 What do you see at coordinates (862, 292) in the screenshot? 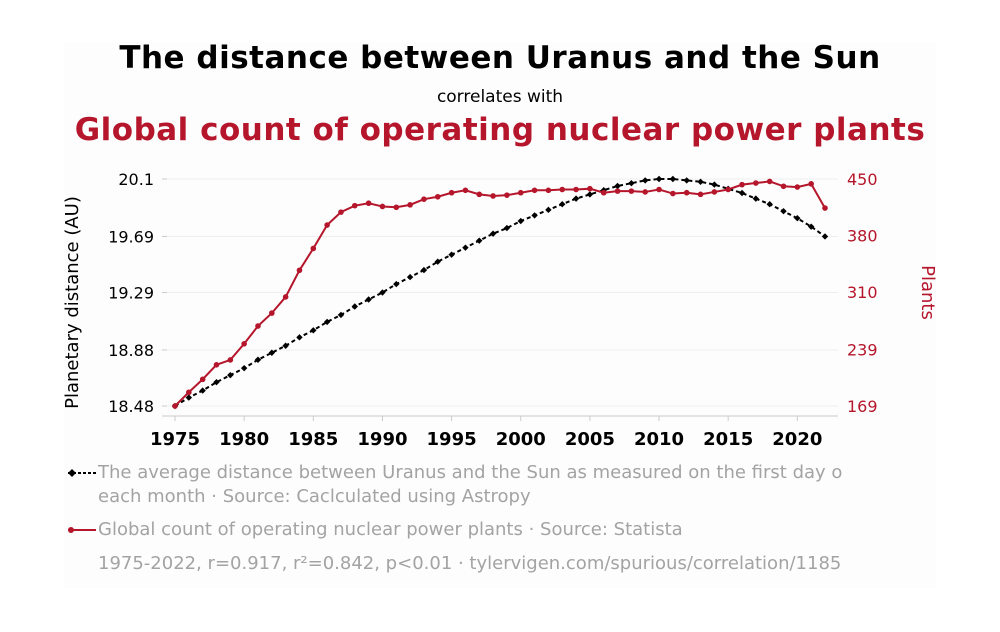
I see `y2-tick-label: 310` at bounding box center [862, 292].